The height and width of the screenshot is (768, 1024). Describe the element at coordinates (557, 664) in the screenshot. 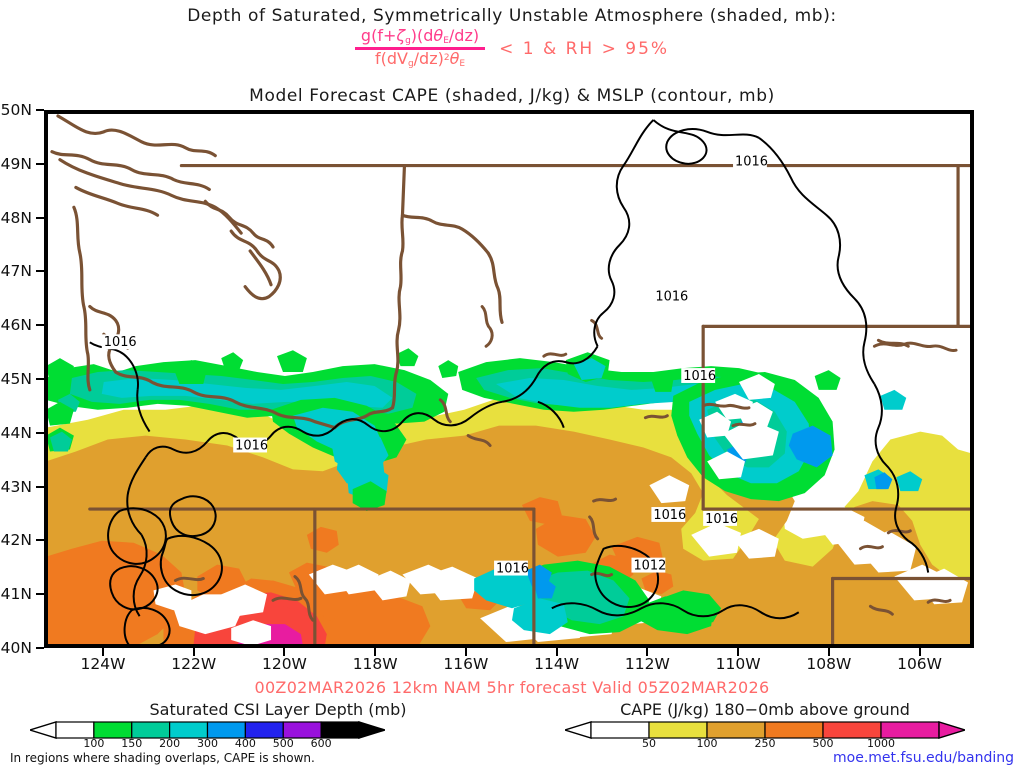

I see `lon-tick-label: 114W` at that location.